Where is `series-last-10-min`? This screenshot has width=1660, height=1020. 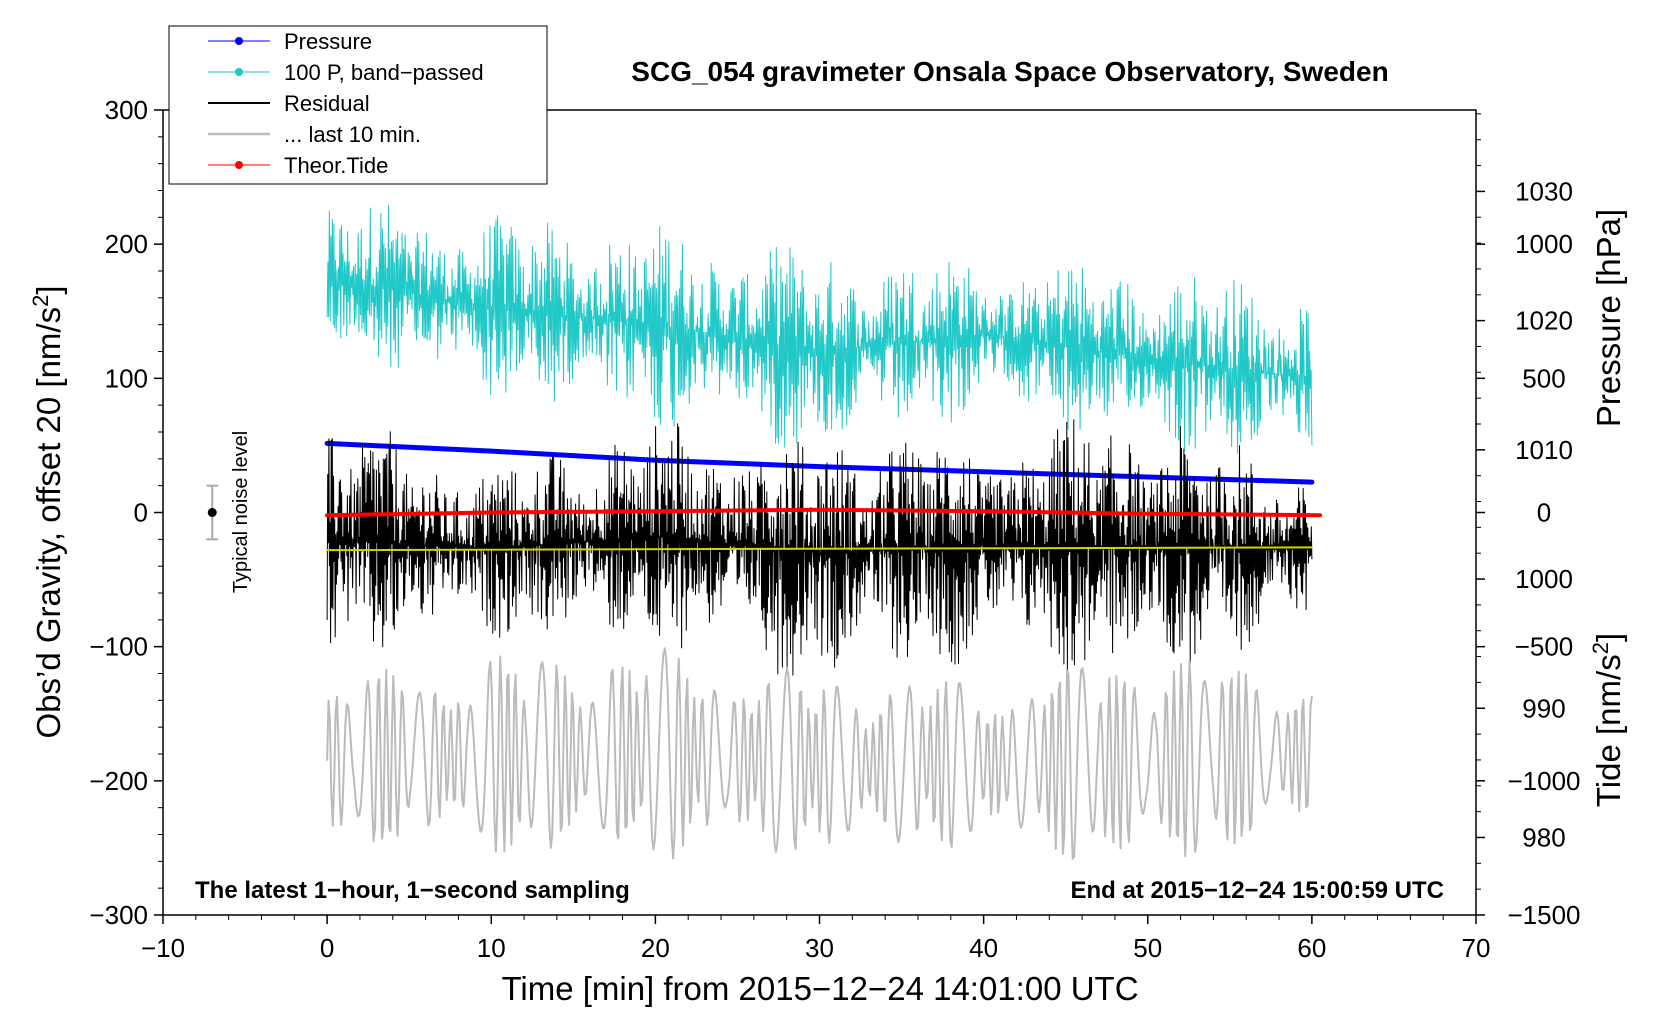
series-last-10-min is located at coordinates (819, 753).